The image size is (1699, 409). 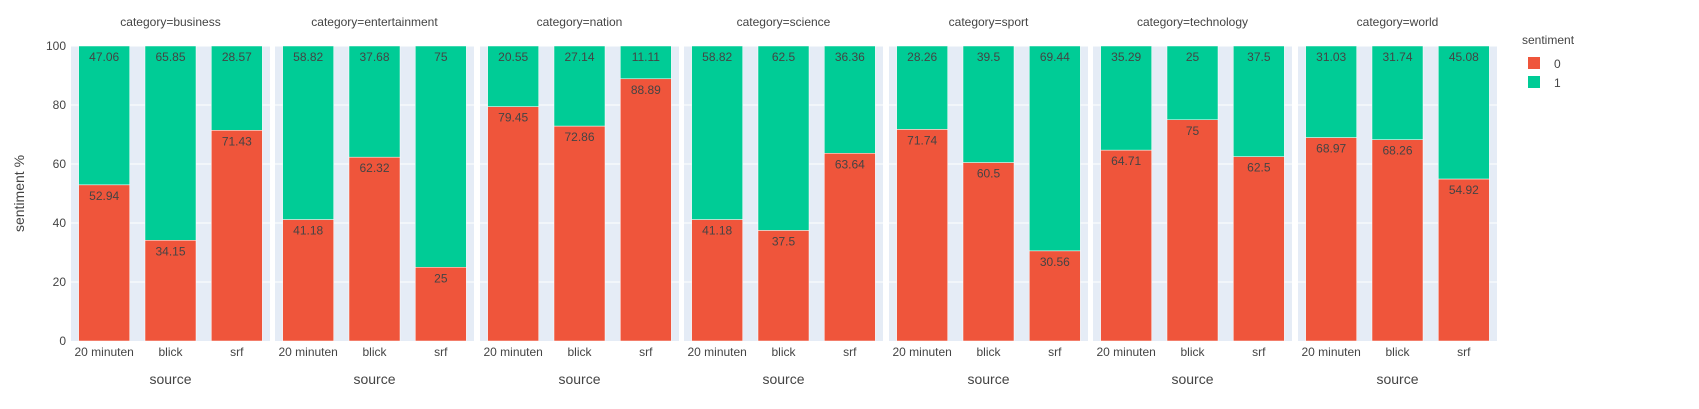 What do you see at coordinates (237, 57) in the screenshot?
I see `data-label: 28.57` at bounding box center [237, 57].